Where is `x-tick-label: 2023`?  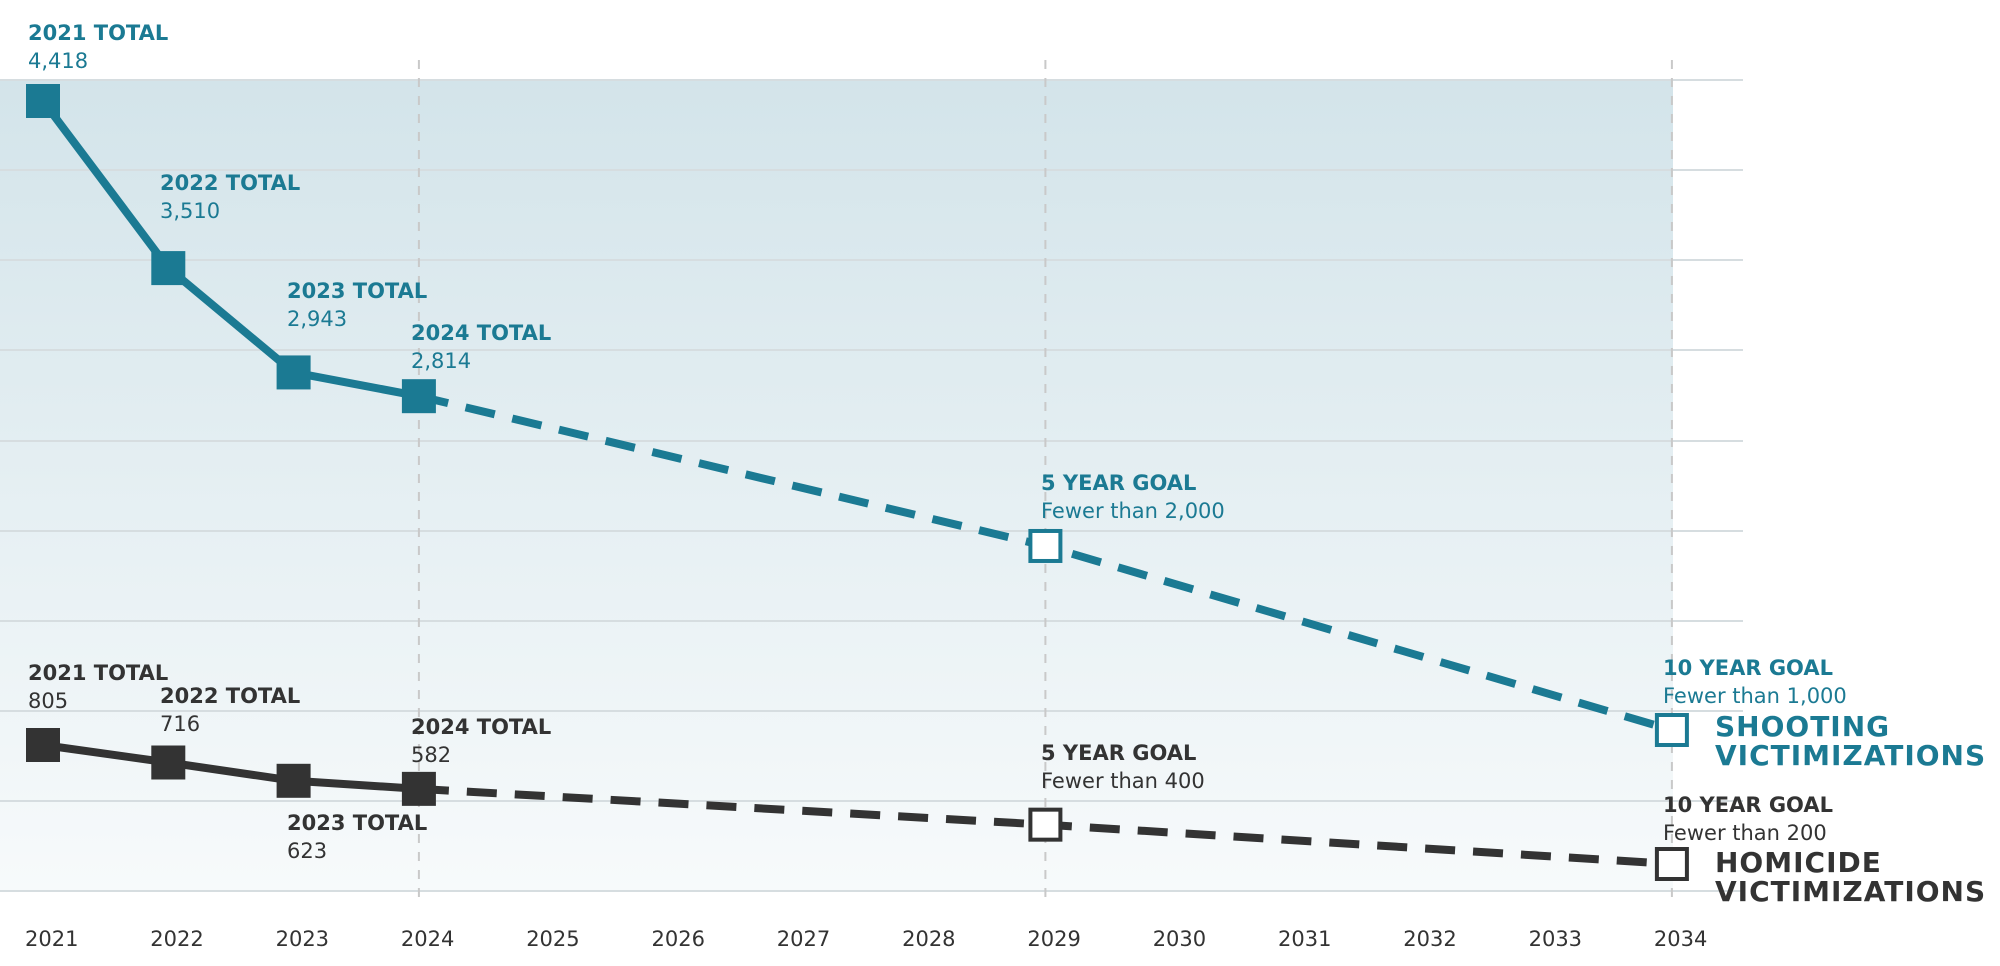
x-tick-label: 2023 is located at coordinates (302, 939).